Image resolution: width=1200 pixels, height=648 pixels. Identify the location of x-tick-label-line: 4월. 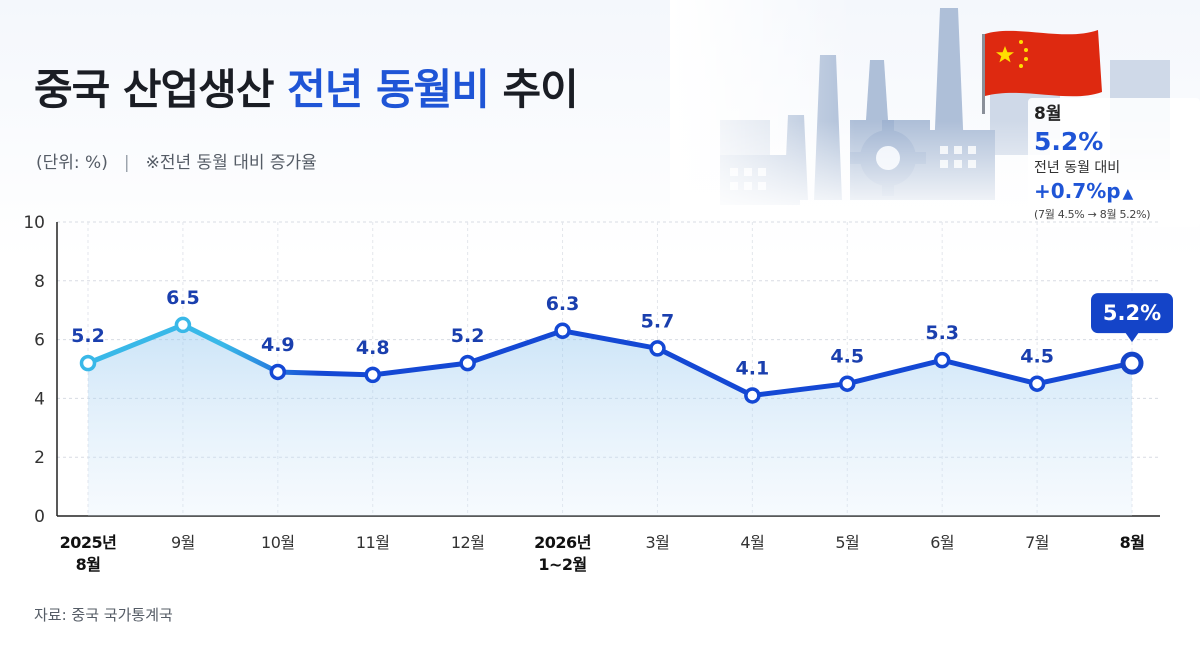
(752, 542).